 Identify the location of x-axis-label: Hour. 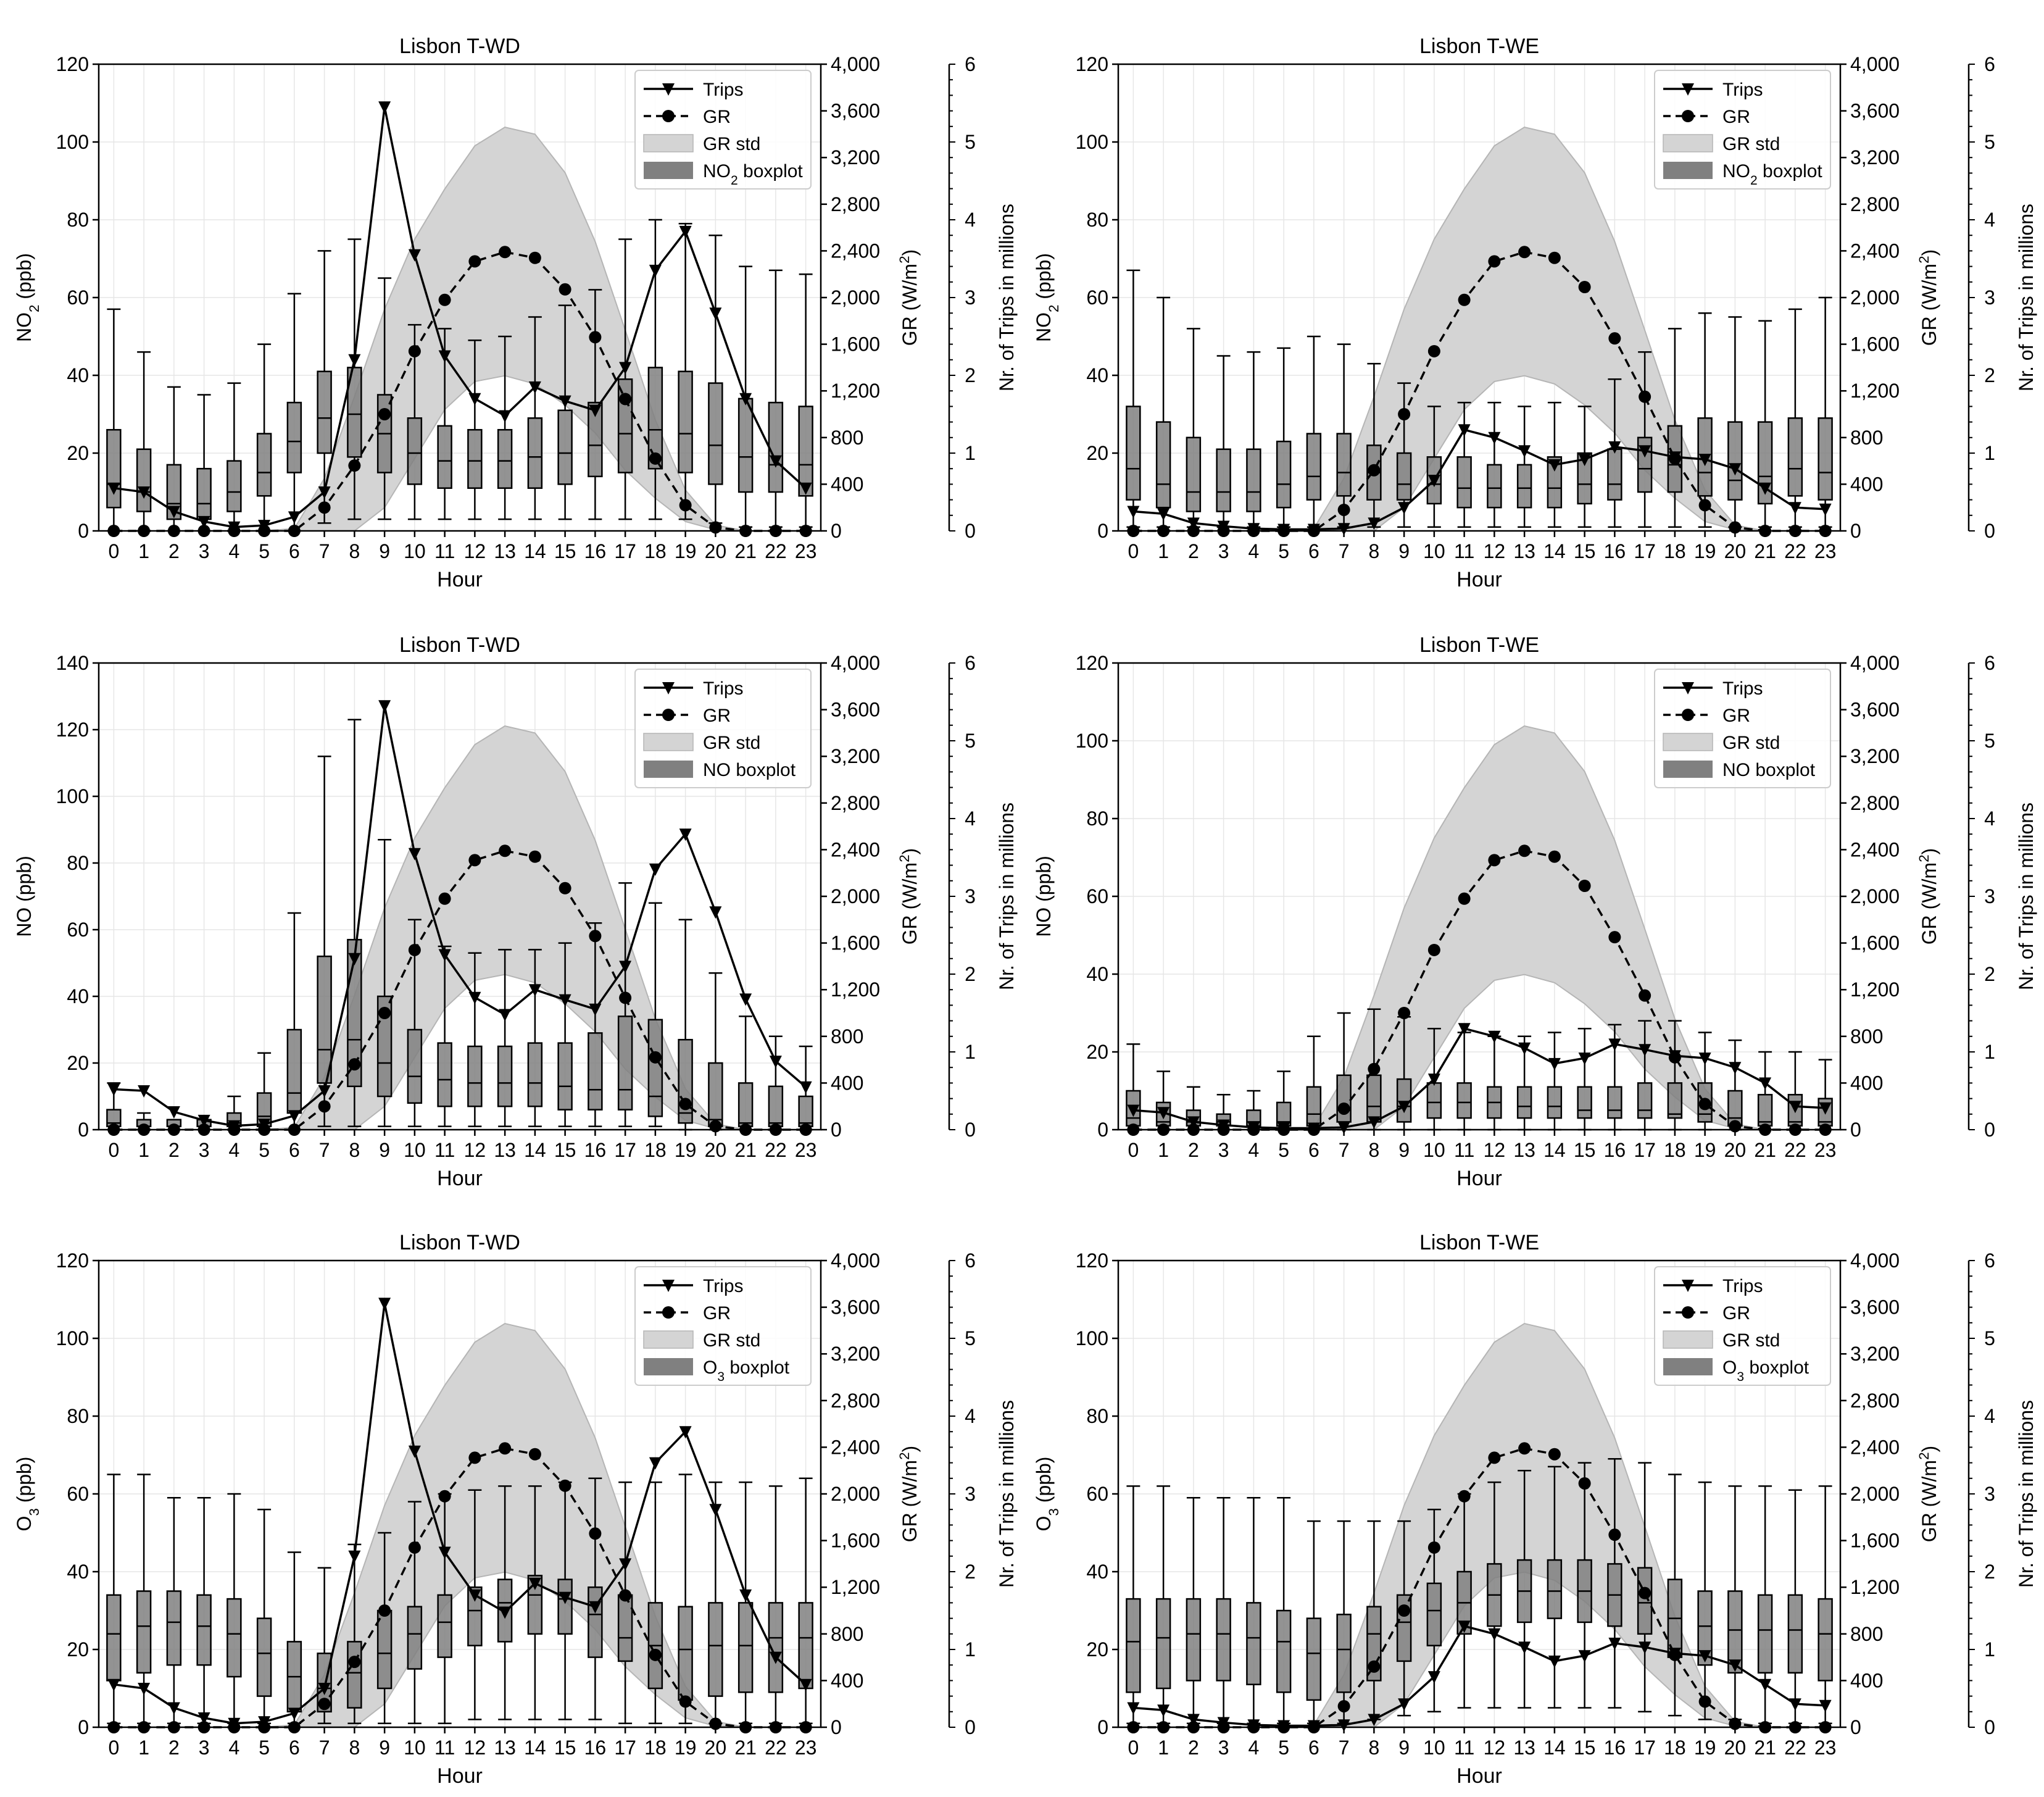
(460, 1776).